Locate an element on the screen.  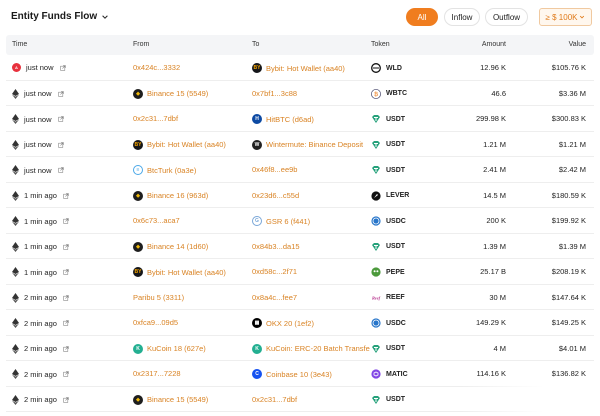
token-cell: ₿ WBTC is located at coordinates (389, 93).